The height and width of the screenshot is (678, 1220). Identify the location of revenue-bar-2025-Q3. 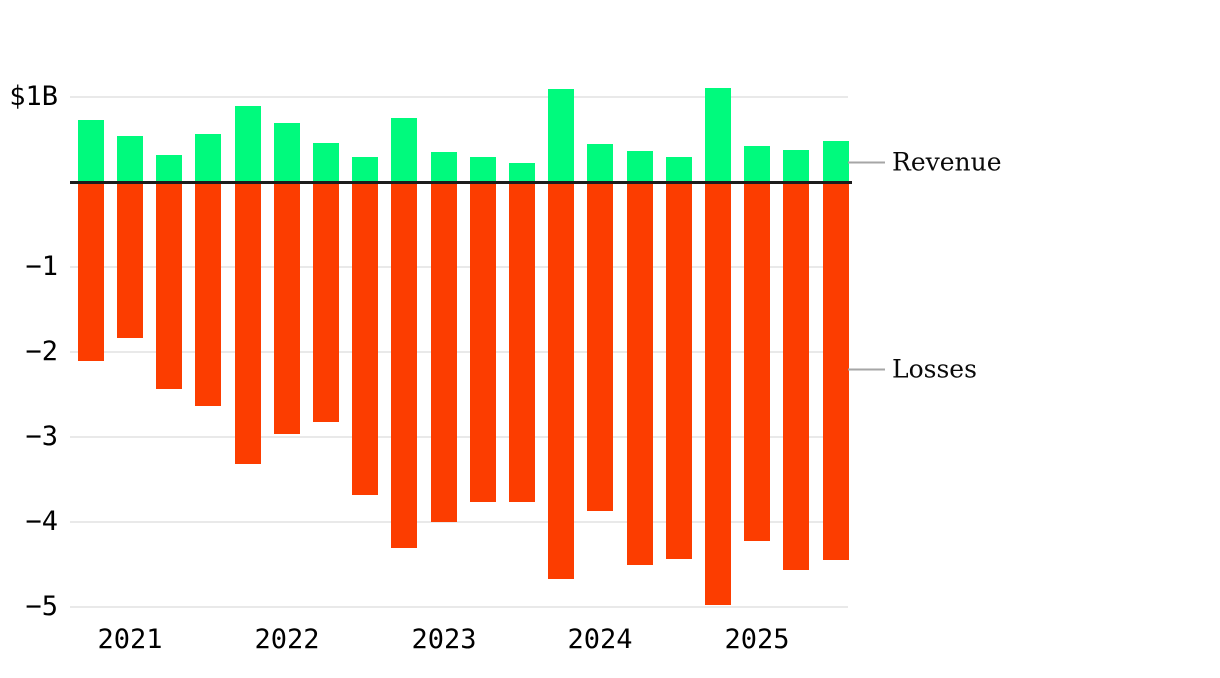
(836, 161).